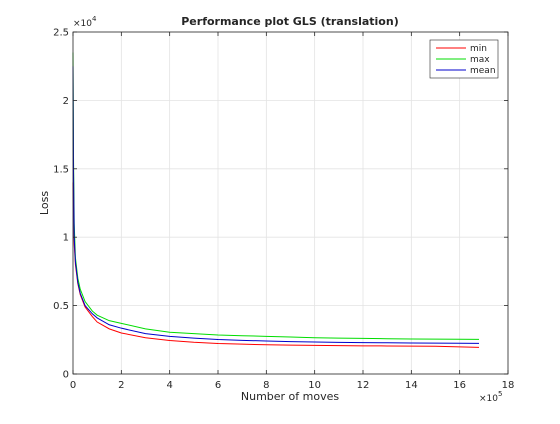 This screenshot has height=424, width=560. What do you see at coordinates (82, 24) in the screenshot?
I see `y-multiplier-base: ×10` at bounding box center [82, 24].